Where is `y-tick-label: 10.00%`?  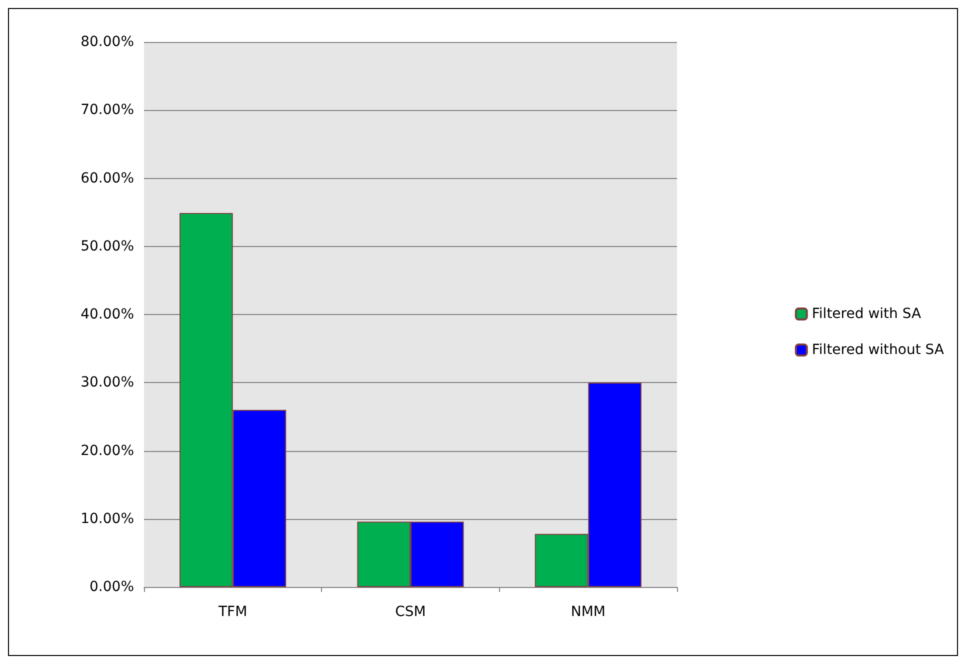
y-tick-label: 10.00% is located at coordinates (107, 518).